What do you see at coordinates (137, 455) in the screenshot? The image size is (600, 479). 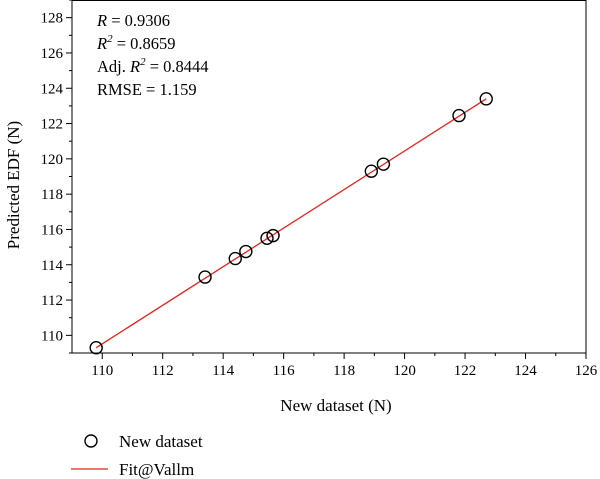 I see `legend: New dataset Fit@Vallm` at bounding box center [137, 455].